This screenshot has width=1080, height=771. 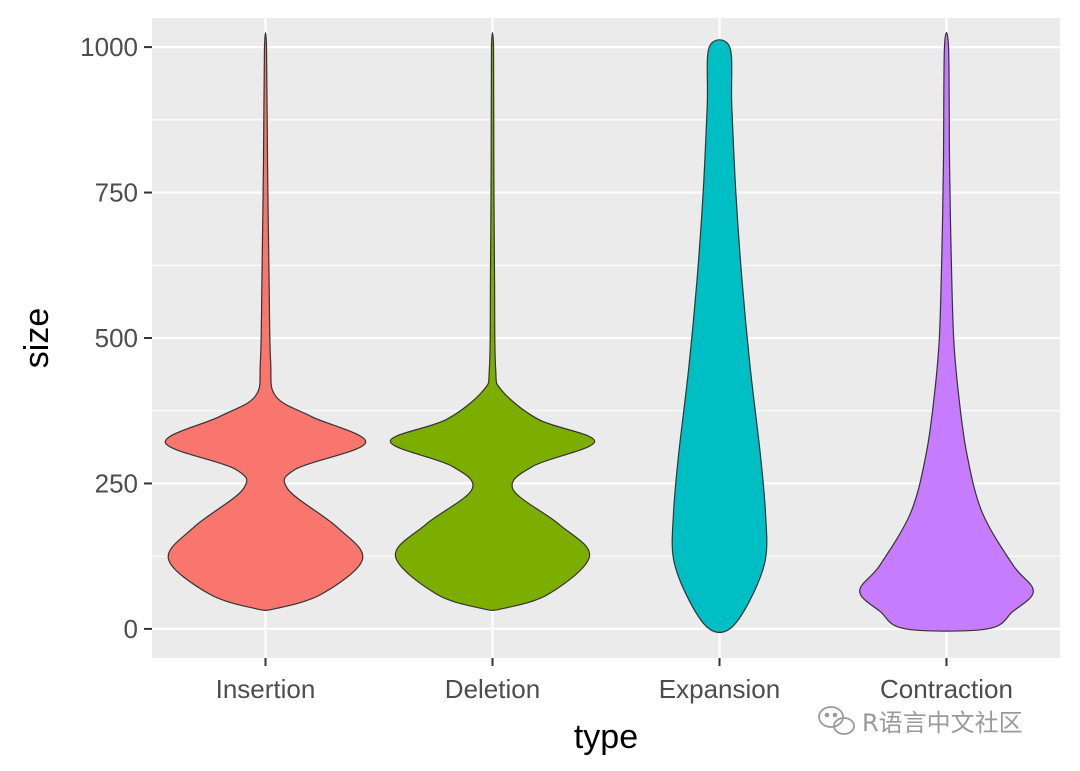 I want to click on wechat-icon, so click(x=836, y=720).